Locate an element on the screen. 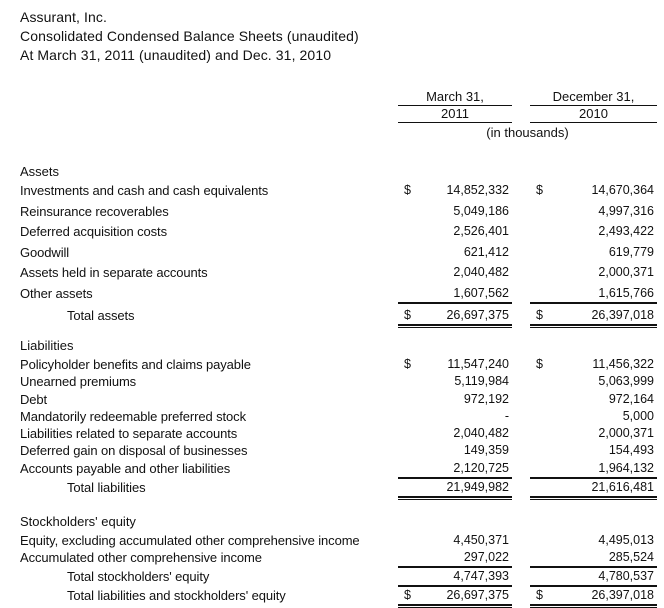 The height and width of the screenshot is (608, 664). column-header-december-year: 2010 is located at coordinates (593, 114).